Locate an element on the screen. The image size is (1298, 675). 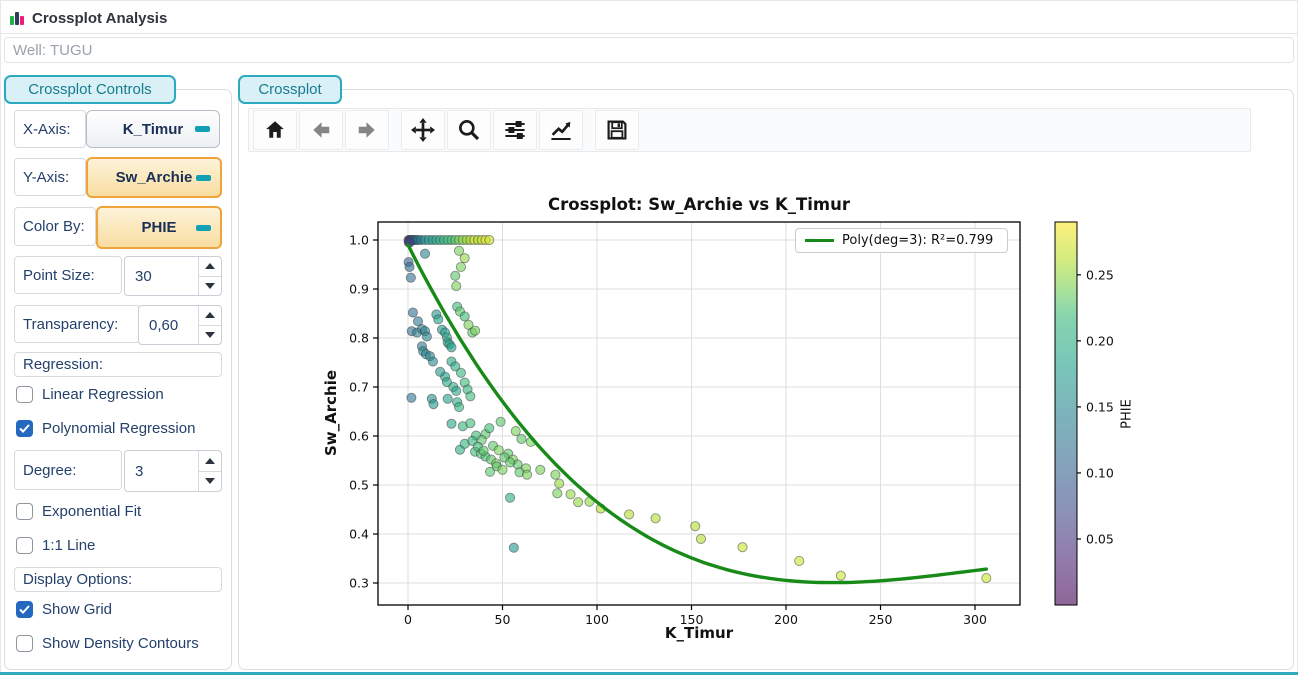
show-grid-checkbox: Show Grid is located at coordinates (64, 609).